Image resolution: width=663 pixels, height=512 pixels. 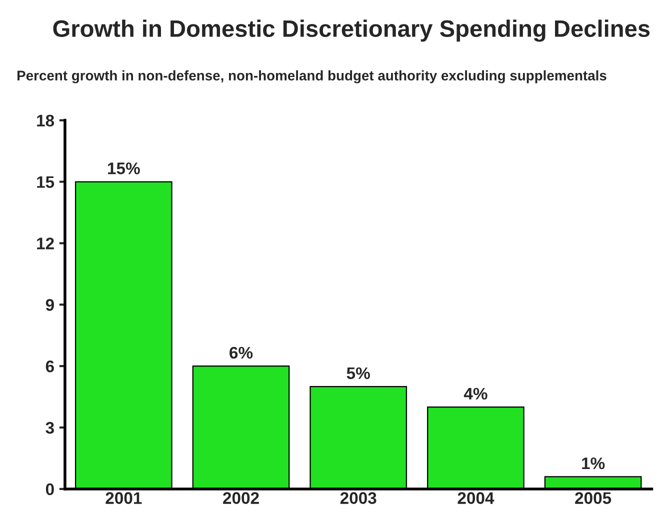 I want to click on data-label: 15%, so click(x=124, y=168).